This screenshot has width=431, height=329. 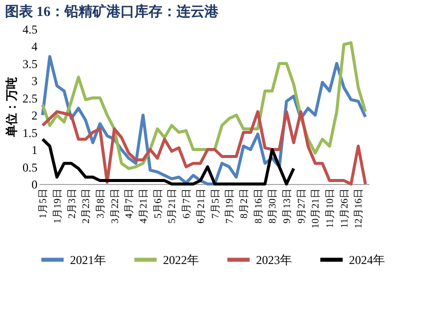 I want to click on x-tick-label: 6月21日, so click(x=201, y=206).